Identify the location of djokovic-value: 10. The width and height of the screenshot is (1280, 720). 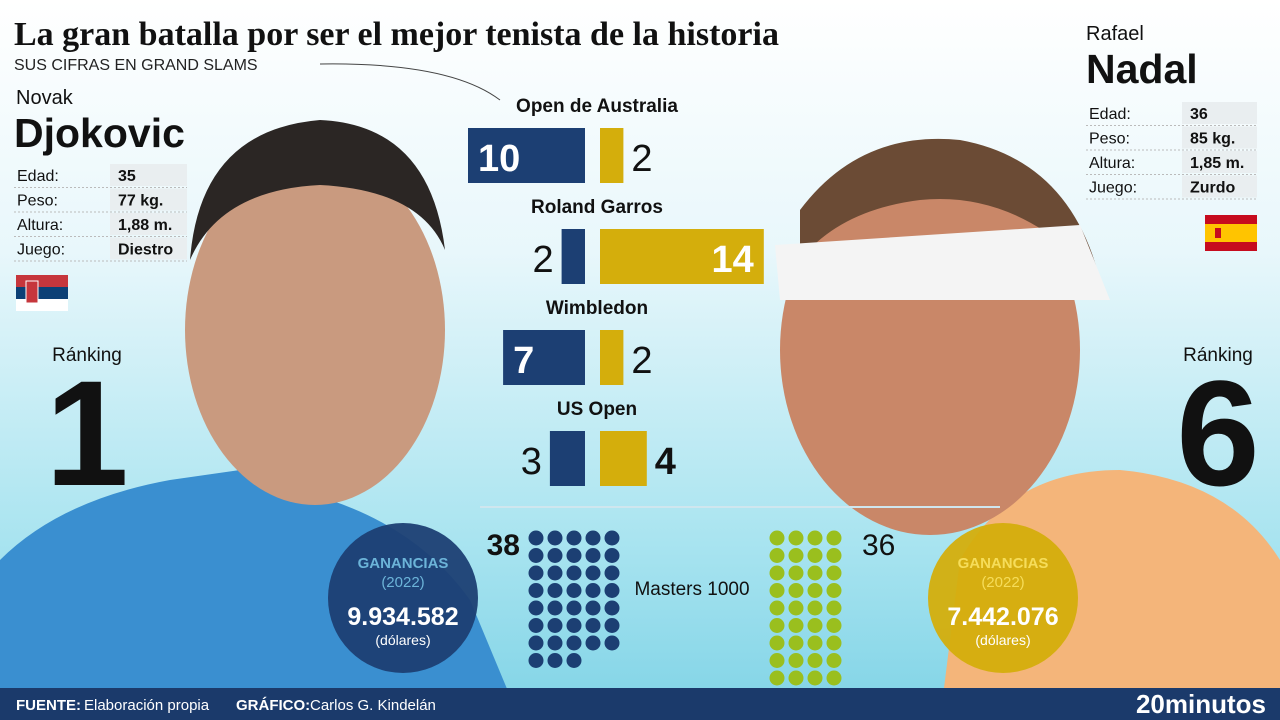
(499, 159).